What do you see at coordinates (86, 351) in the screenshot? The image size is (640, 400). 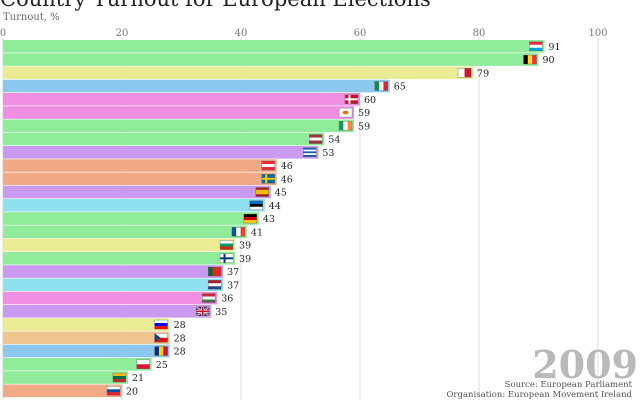 I see `bar-romania` at bounding box center [86, 351].